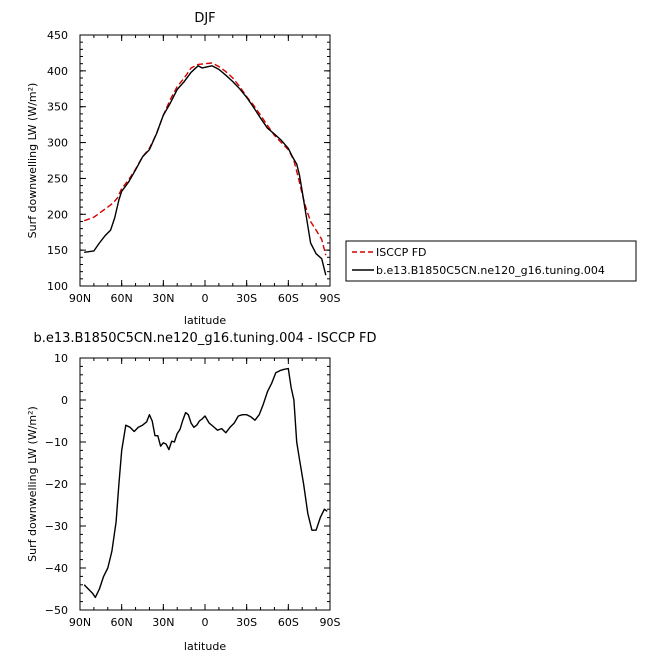  I want to click on plot-frame, so click(205, 160).